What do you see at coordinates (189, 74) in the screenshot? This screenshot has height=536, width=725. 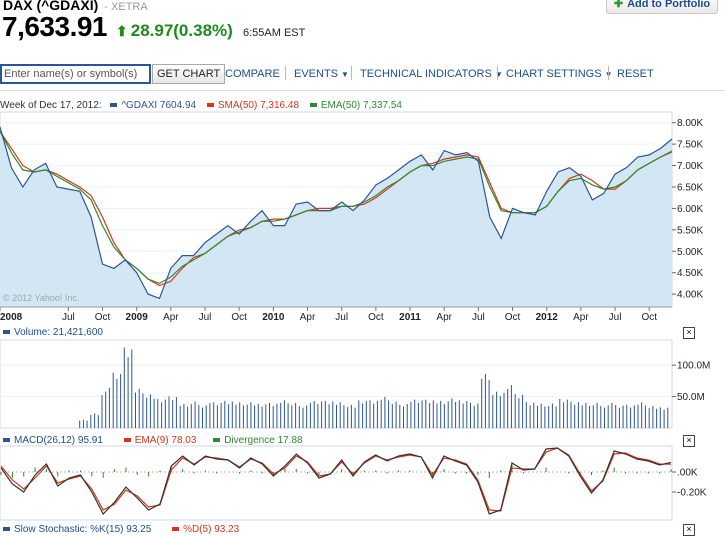 I see `get-chart-button: GET CHART` at bounding box center [189, 74].